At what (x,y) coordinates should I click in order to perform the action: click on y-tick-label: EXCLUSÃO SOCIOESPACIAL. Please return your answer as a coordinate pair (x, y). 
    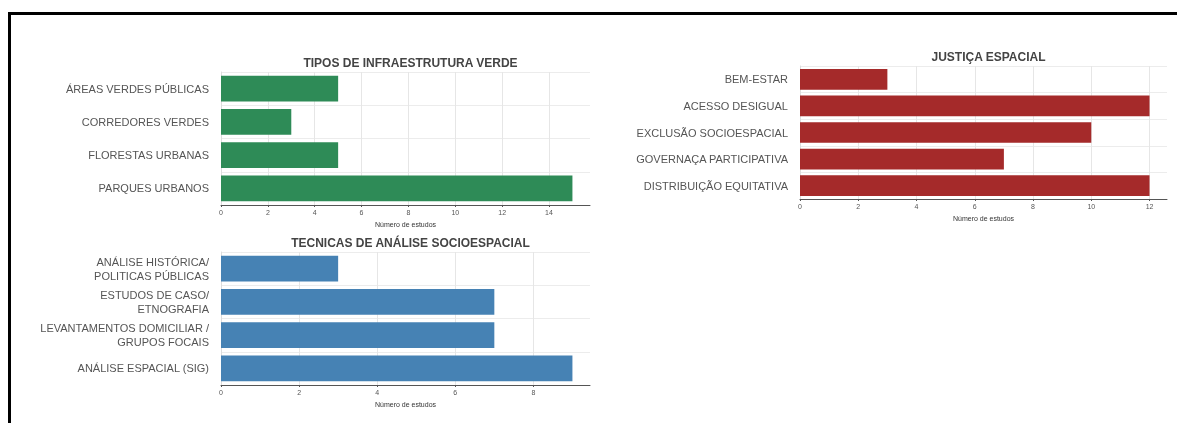
    Looking at the image, I should click on (712, 132).